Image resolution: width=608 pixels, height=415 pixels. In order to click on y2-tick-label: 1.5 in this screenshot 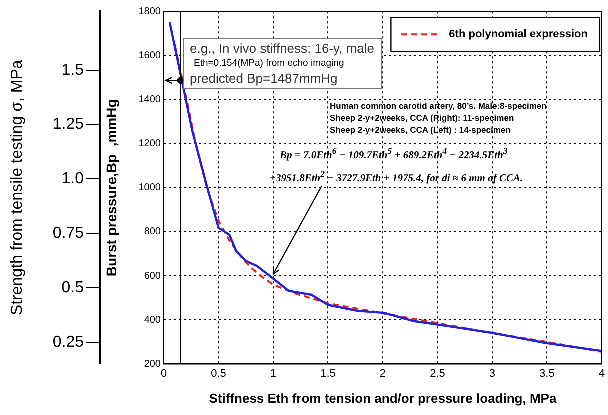, I will do `click(73, 70)`.